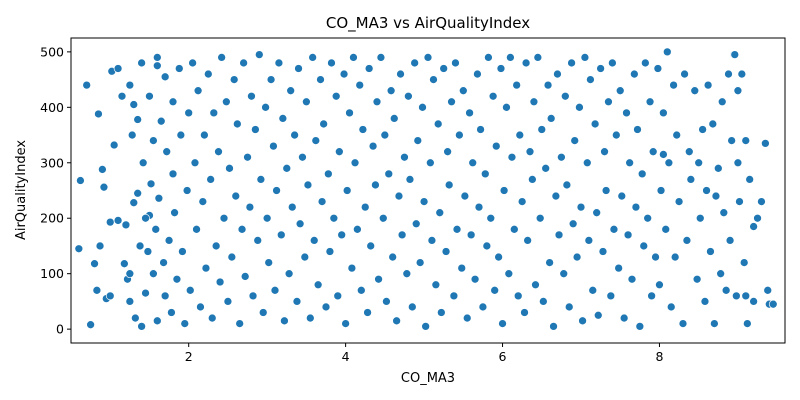 This screenshot has width=800, height=400. I want to click on x-tick-label-8: 8, so click(659, 356).